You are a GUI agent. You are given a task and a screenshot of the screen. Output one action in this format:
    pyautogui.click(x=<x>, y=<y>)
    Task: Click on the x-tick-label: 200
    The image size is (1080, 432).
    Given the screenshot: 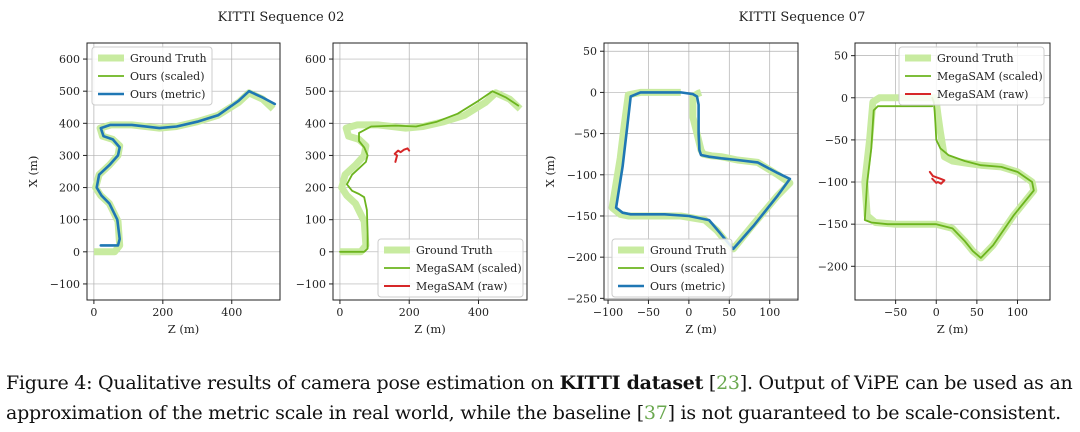 What is the action you would take?
    pyautogui.click(x=409, y=312)
    